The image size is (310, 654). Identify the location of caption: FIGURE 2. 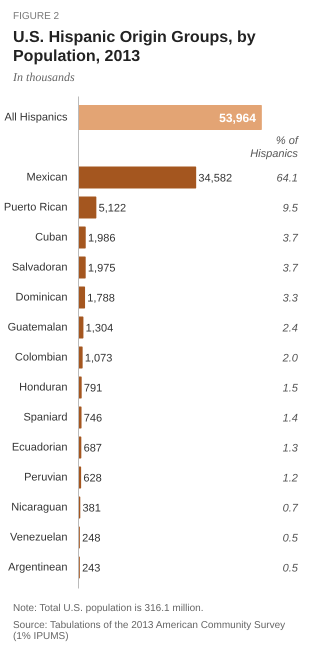
(36, 16).